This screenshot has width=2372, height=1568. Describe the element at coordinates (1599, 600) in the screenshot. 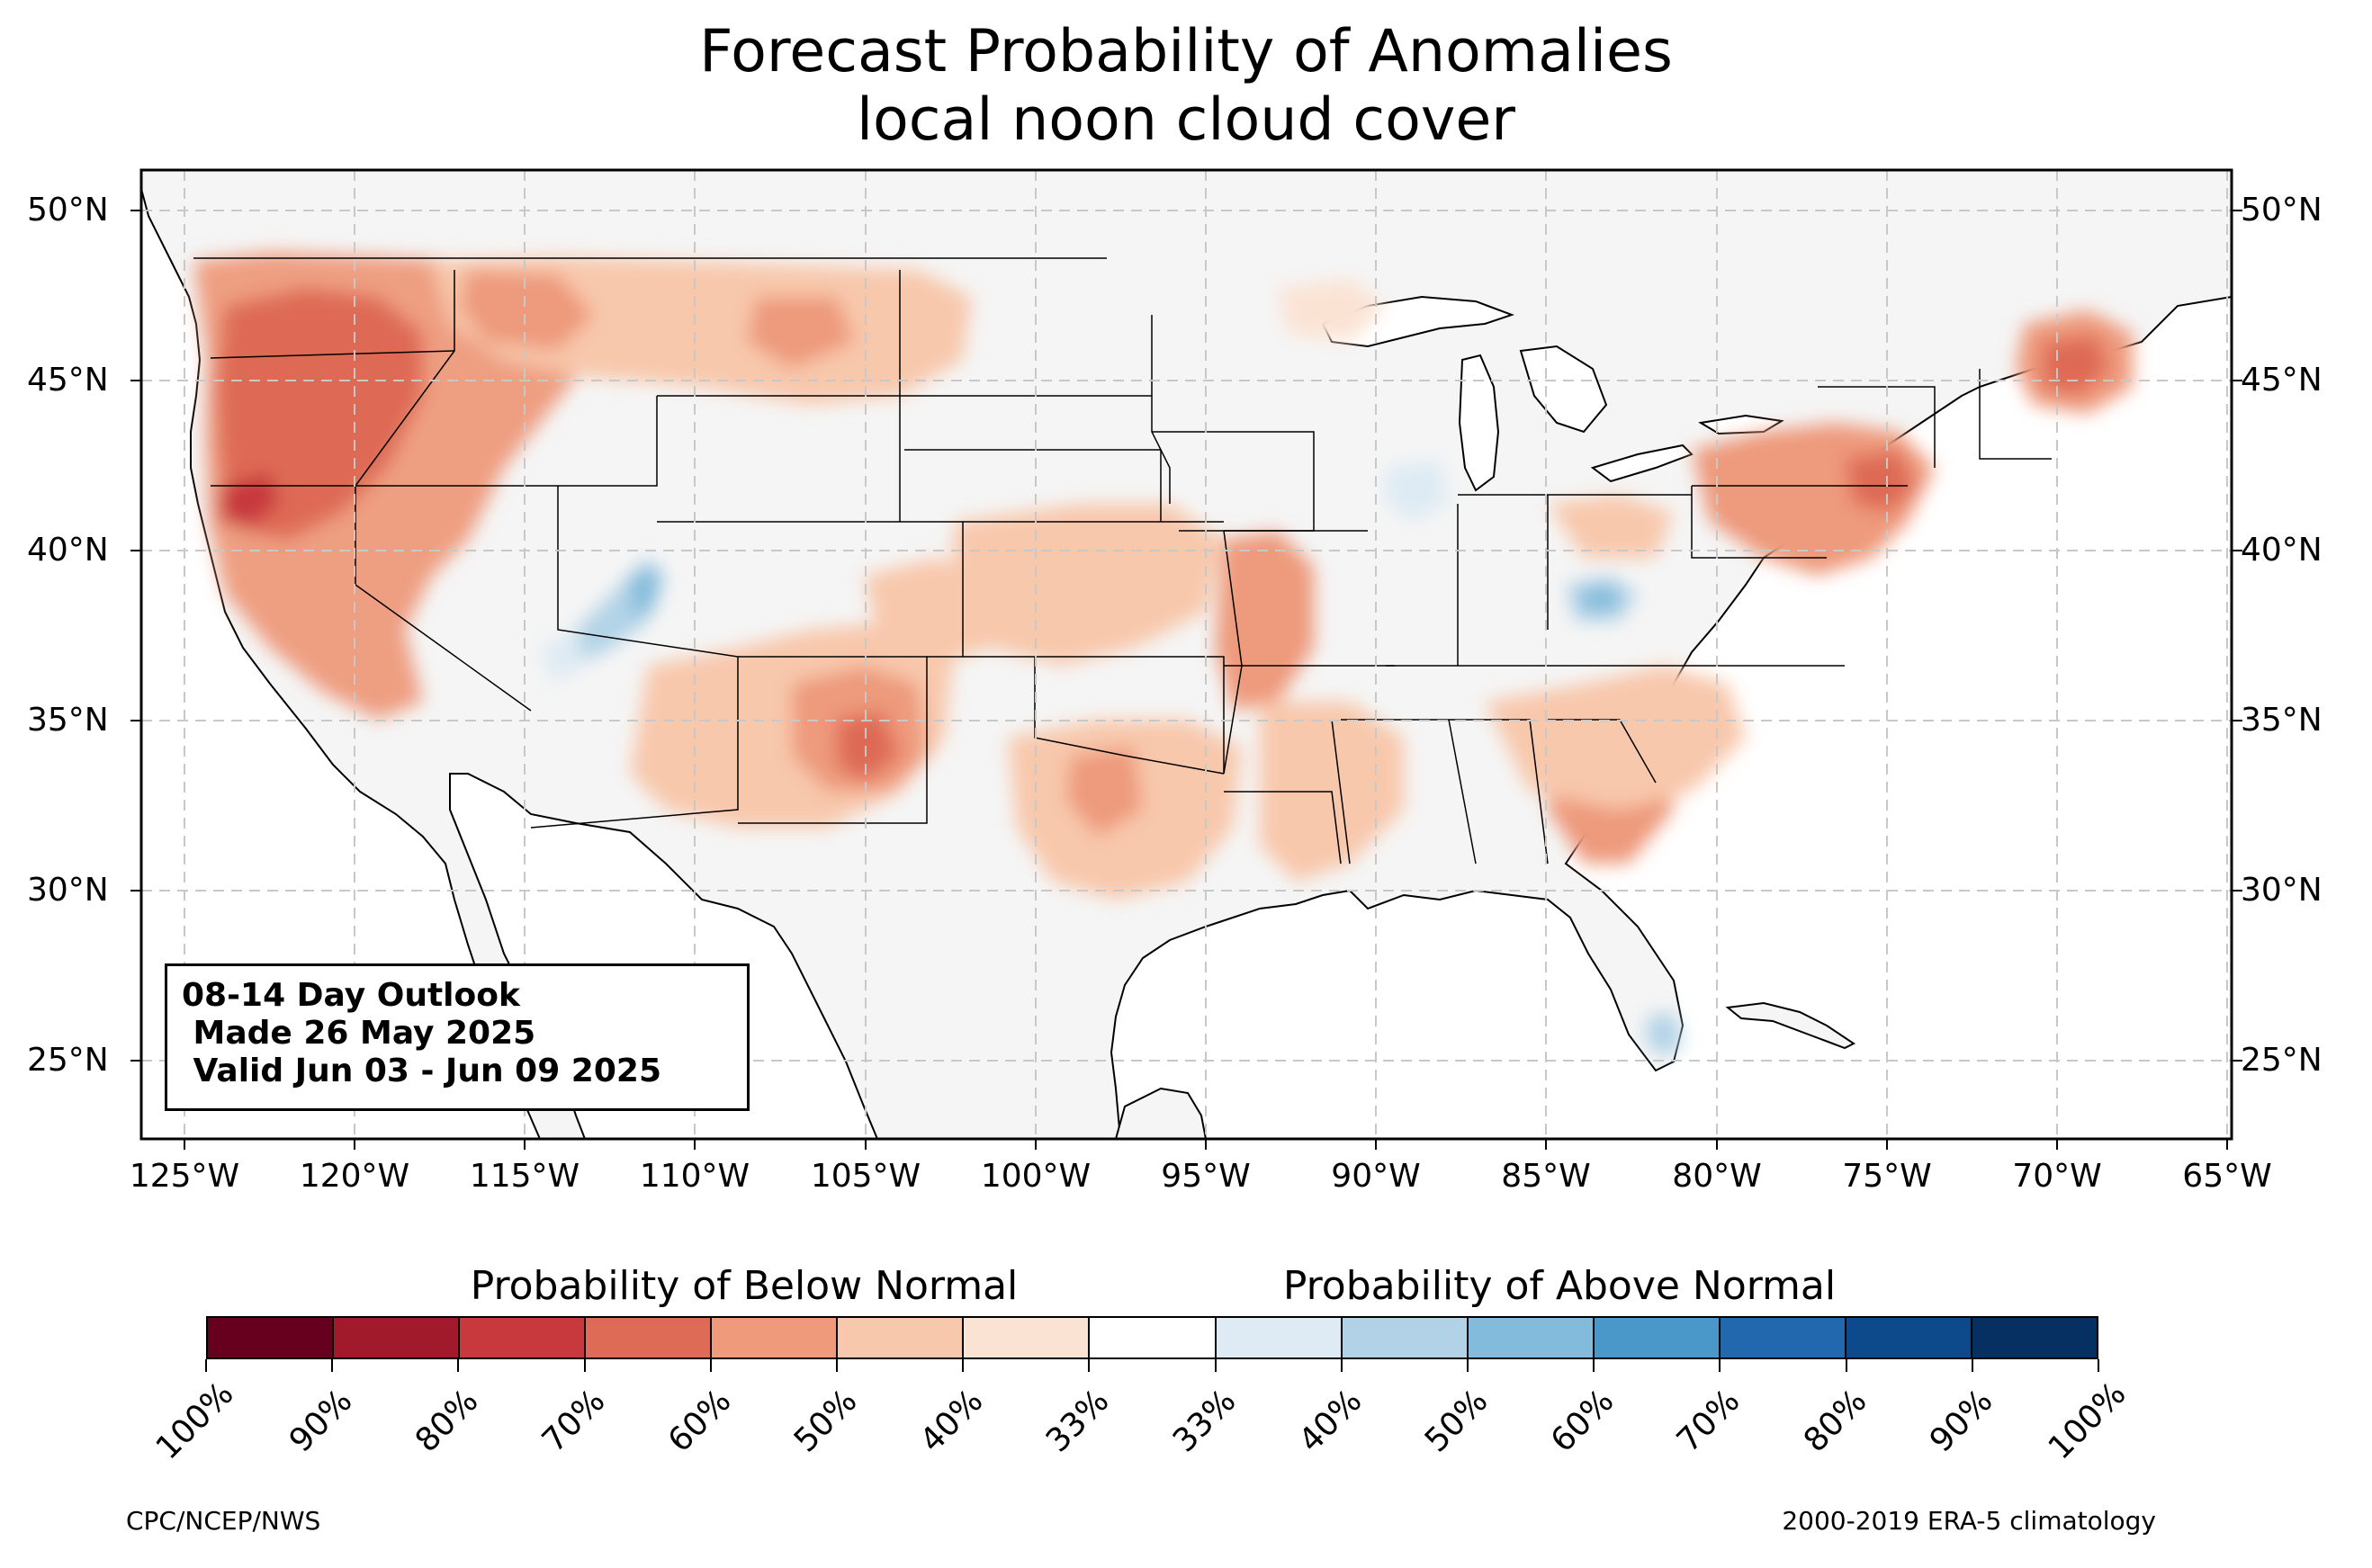

I see `above-normal-ohio-valley-core` at that location.